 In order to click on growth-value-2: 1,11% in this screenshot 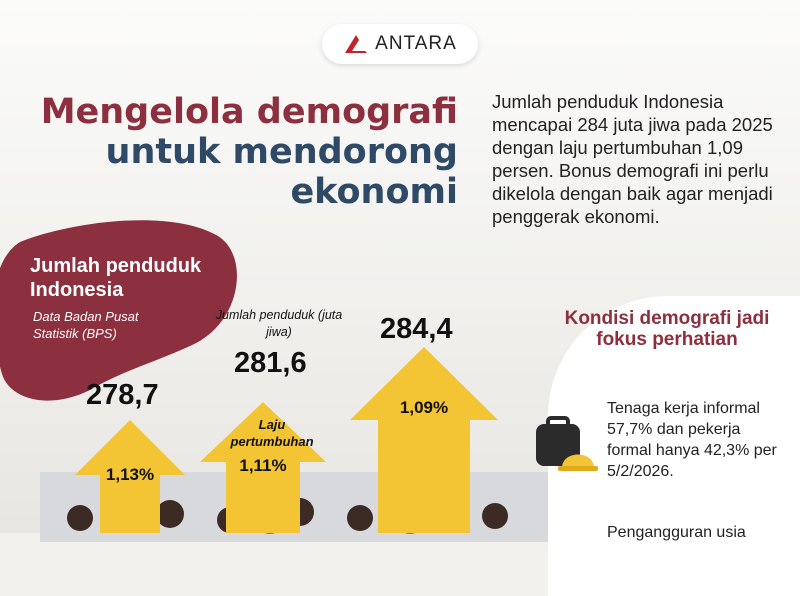, I will do `click(263, 465)`.